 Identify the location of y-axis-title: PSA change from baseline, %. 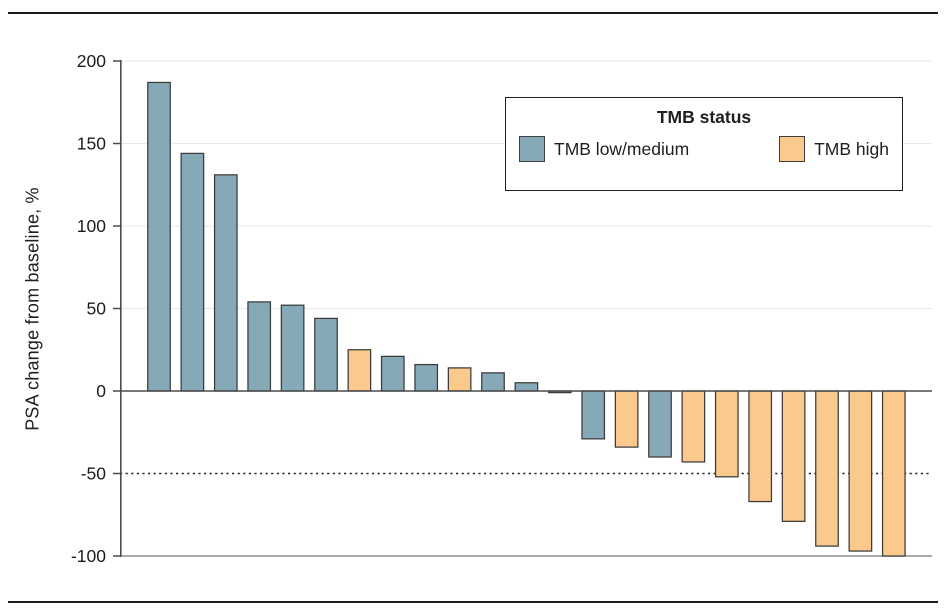
(32, 309).